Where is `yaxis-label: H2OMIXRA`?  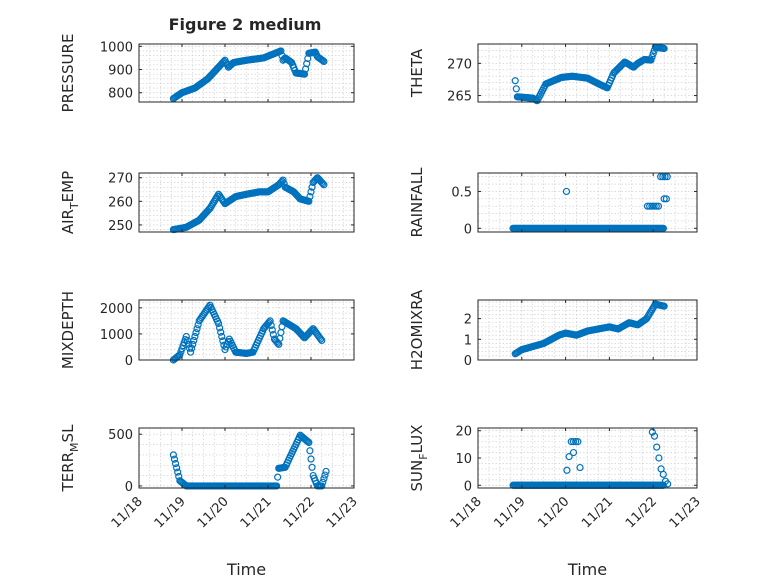
yaxis-label: H2OMIXRA is located at coordinates (417, 329).